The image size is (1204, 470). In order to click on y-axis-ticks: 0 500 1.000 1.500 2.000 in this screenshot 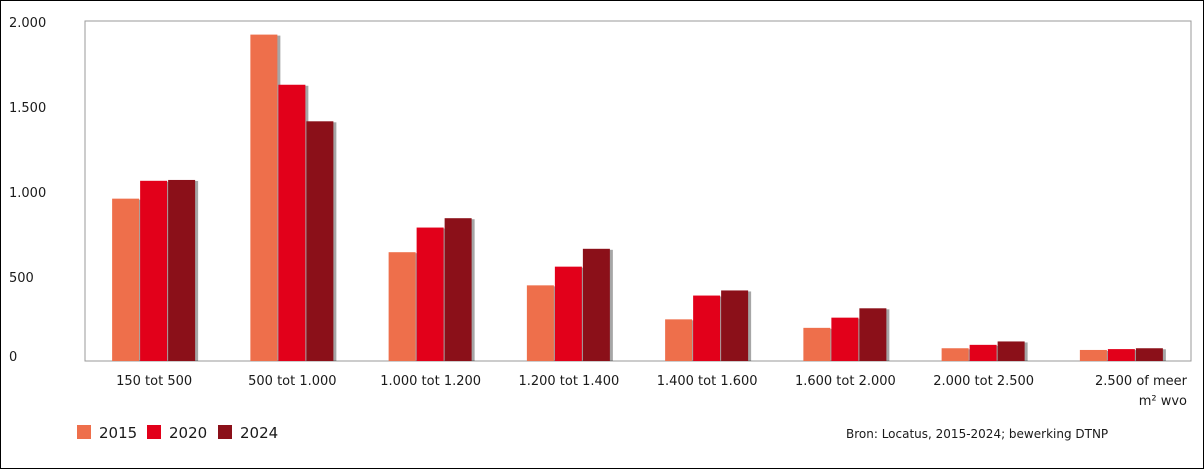, I will do `click(27, 190)`.